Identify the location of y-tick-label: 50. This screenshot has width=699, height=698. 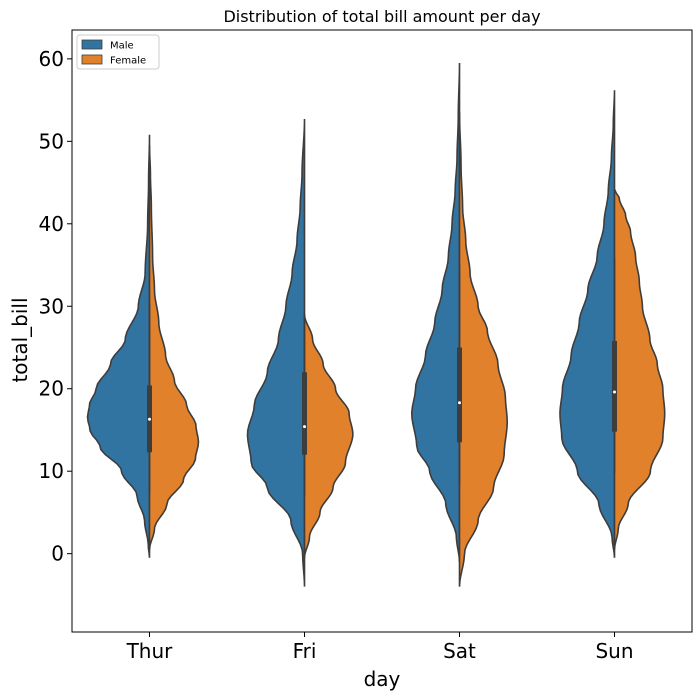
(51, 141).